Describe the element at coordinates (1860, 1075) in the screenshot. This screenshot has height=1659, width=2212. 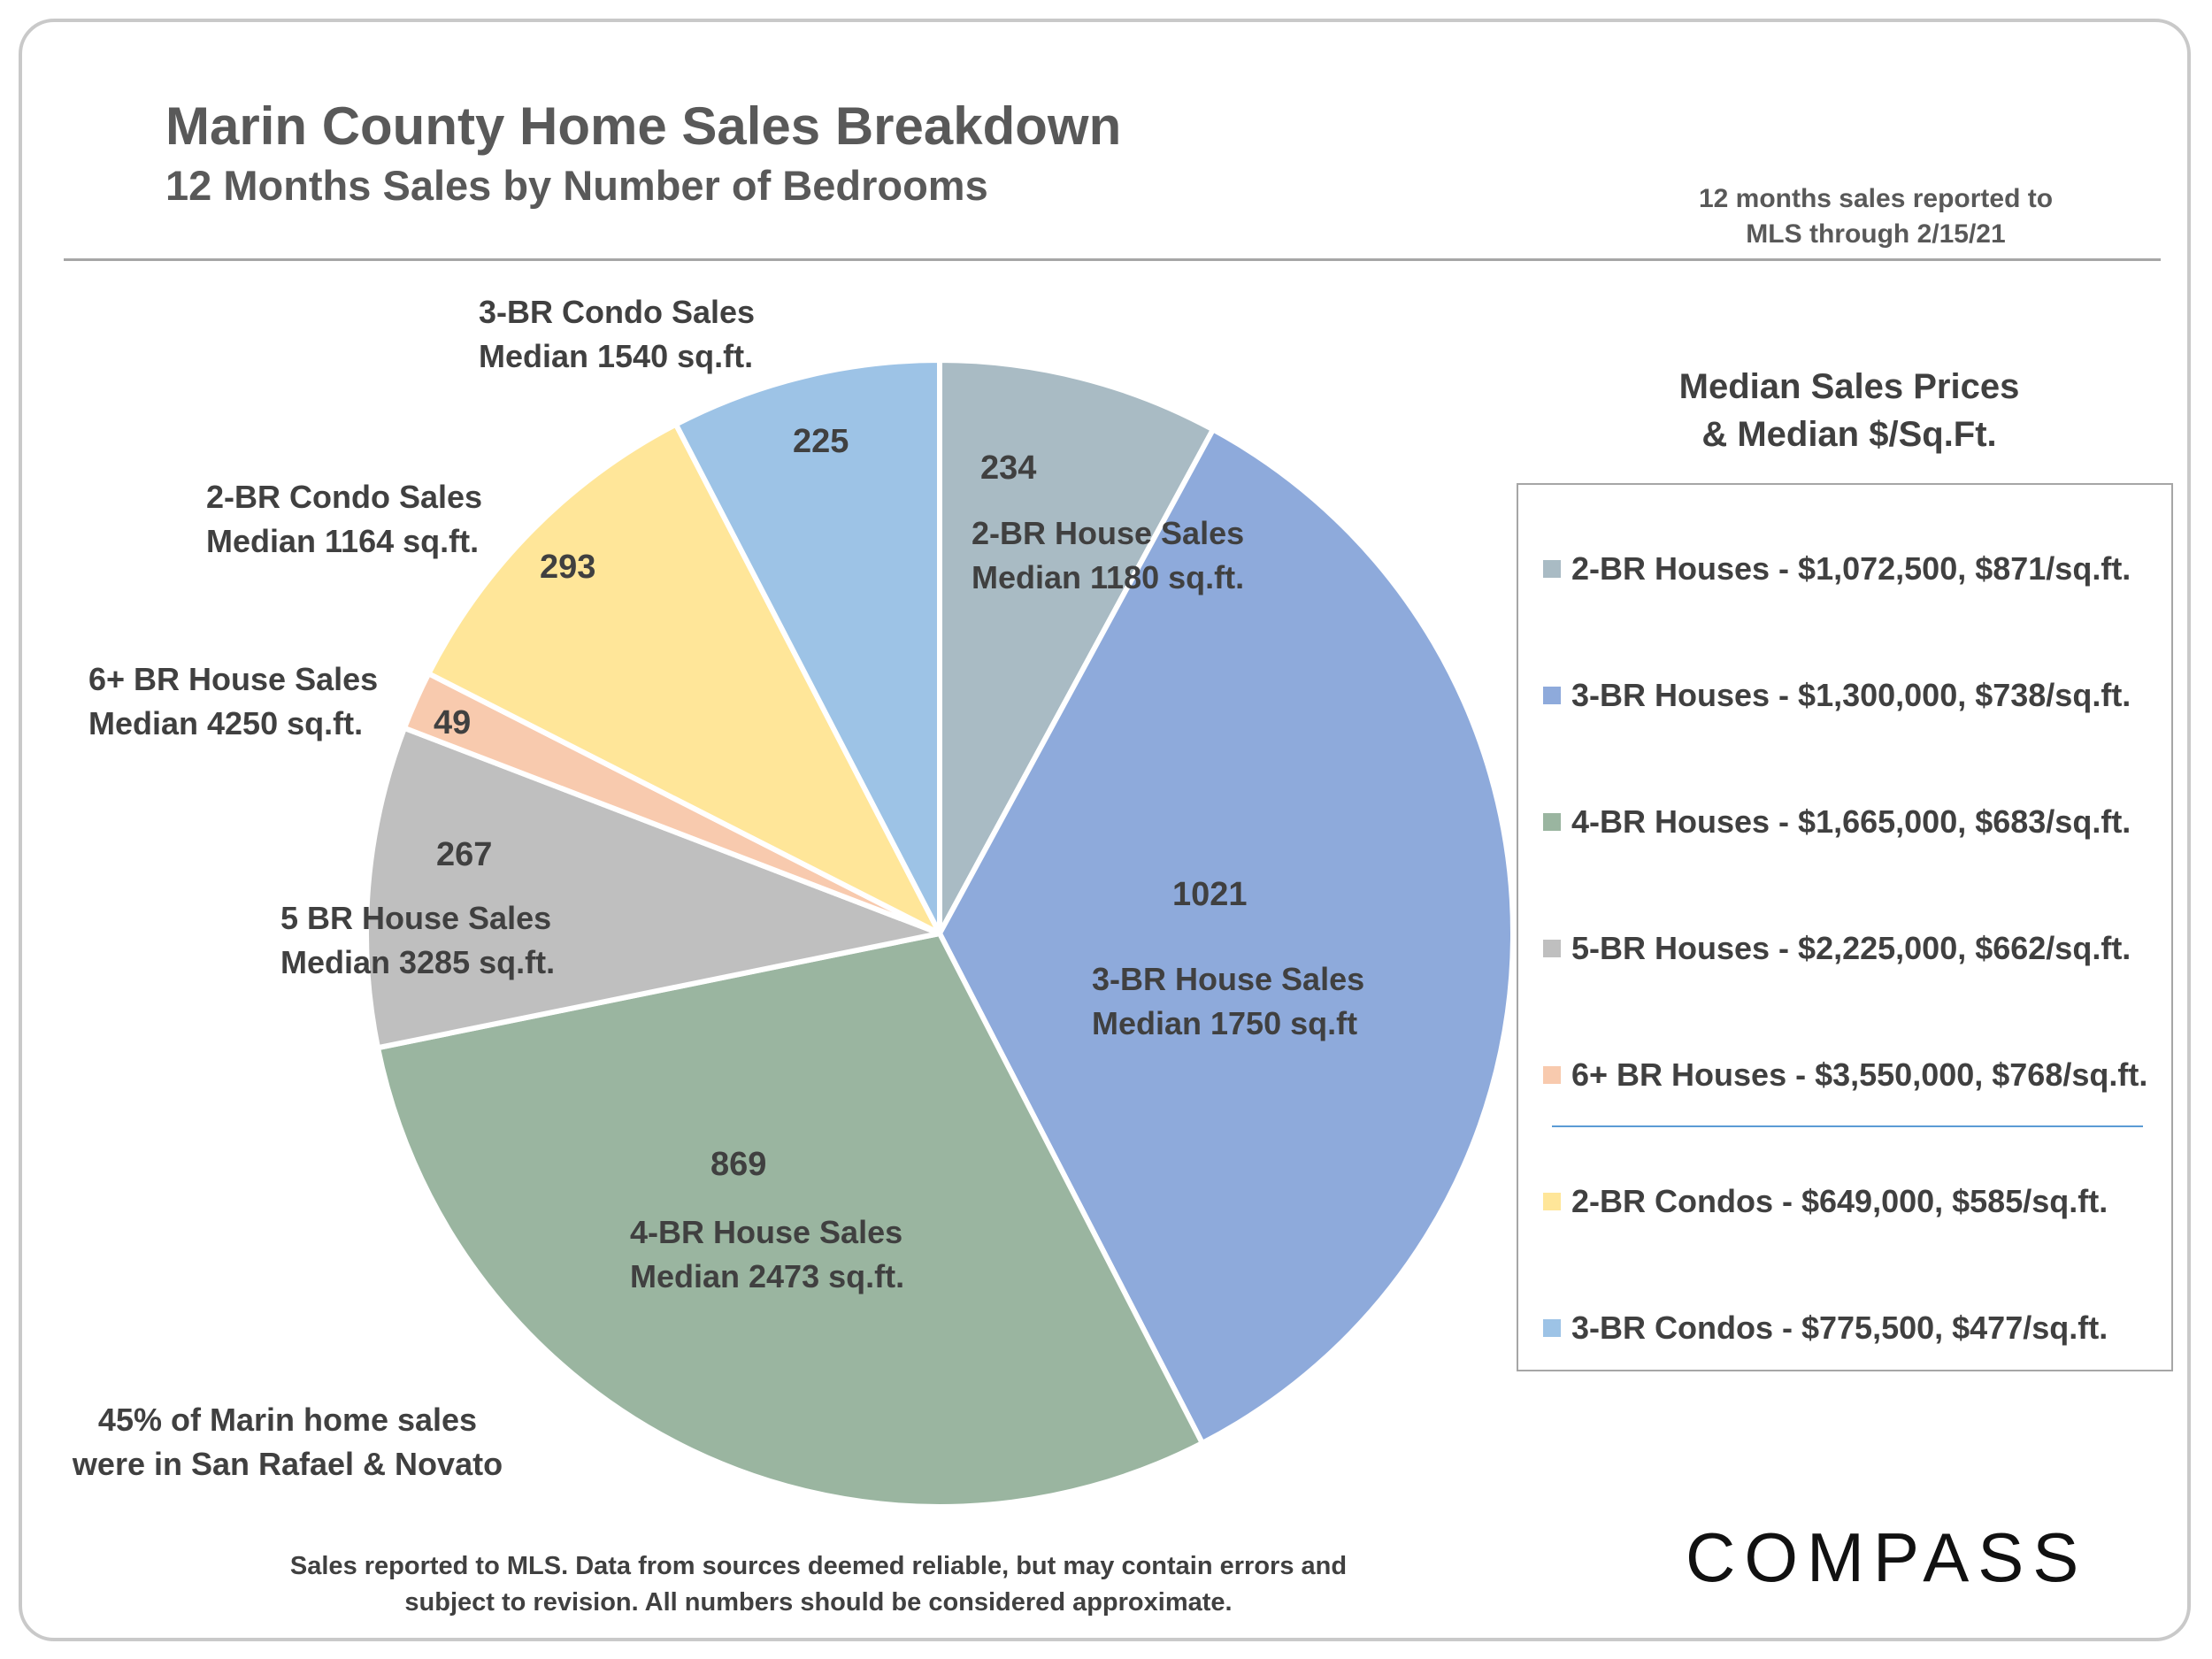
I see `legend-item-text: 6+ BR Houses - $3,550,000, $768/sq.ft.` at that location.